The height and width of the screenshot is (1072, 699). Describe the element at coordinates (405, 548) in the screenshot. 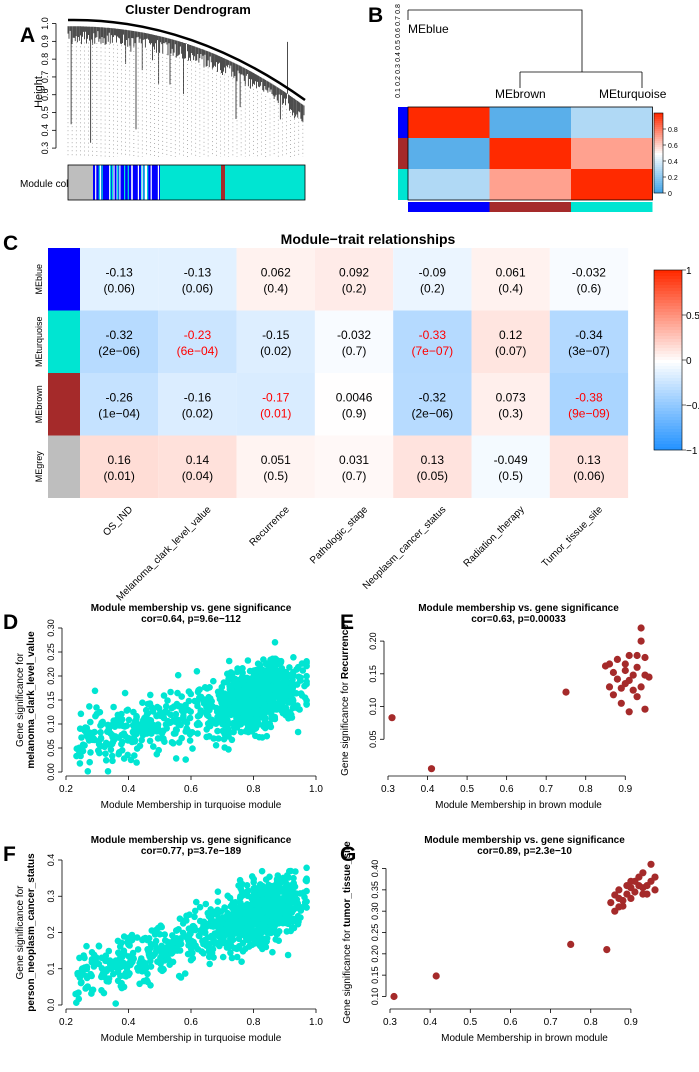

I see `trait-column-label: Neoplasm_cancer_status` at that location.